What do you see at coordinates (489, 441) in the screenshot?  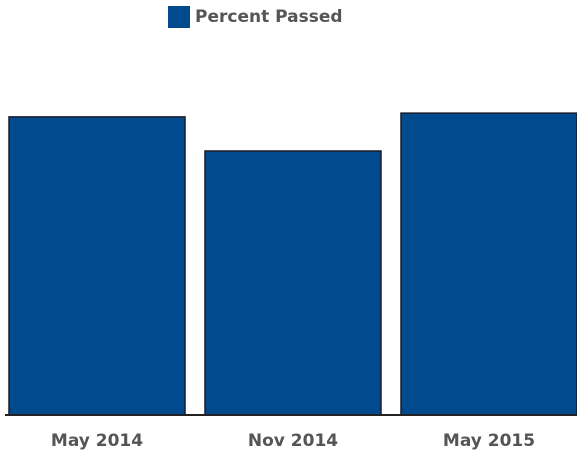 I see `x-tick-label: May 2015` at bounding box center [489, 441].